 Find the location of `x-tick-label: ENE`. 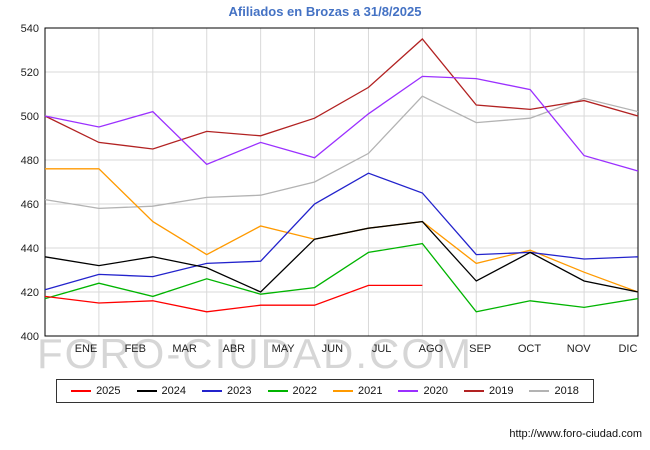

x-tick-label: ENE is located at coordinates (86, 349).